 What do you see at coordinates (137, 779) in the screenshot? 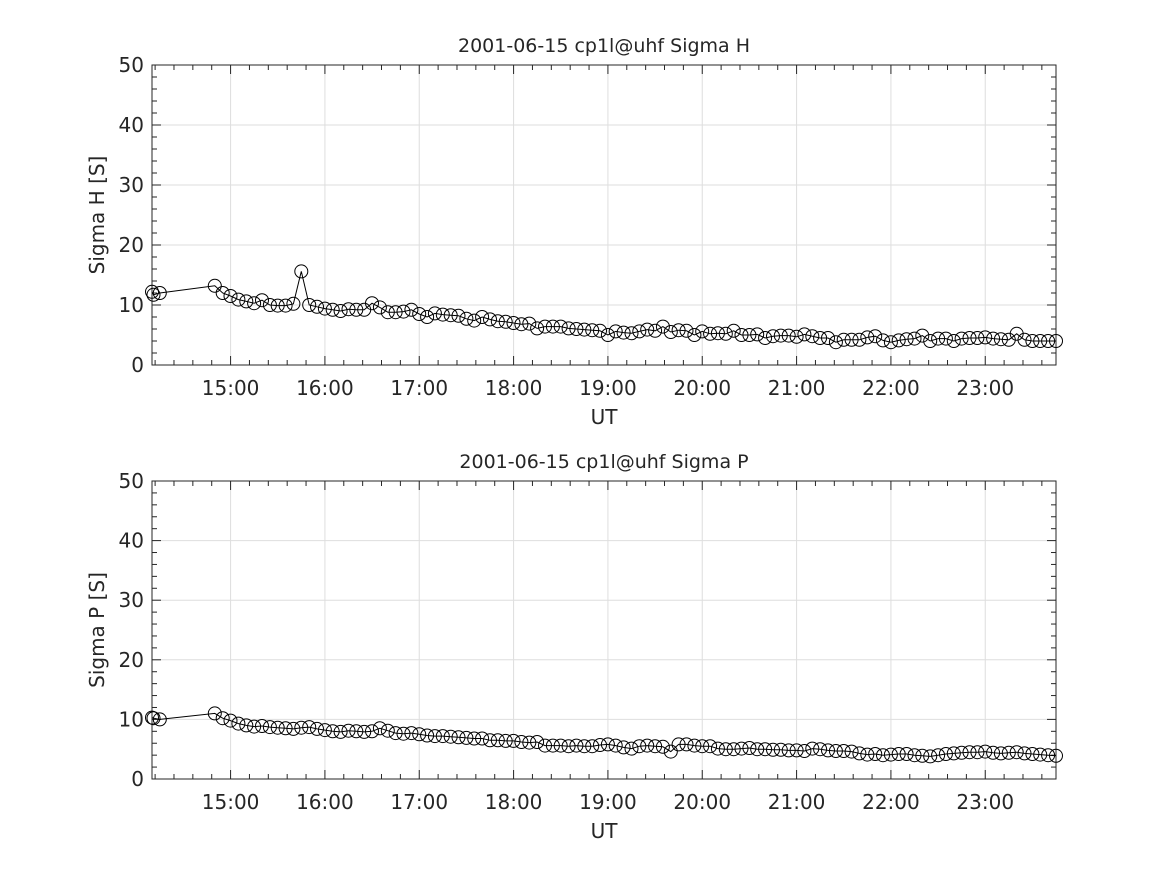
I see `sigma-p-ytick-label: 0` at bounding box center [137, 779].